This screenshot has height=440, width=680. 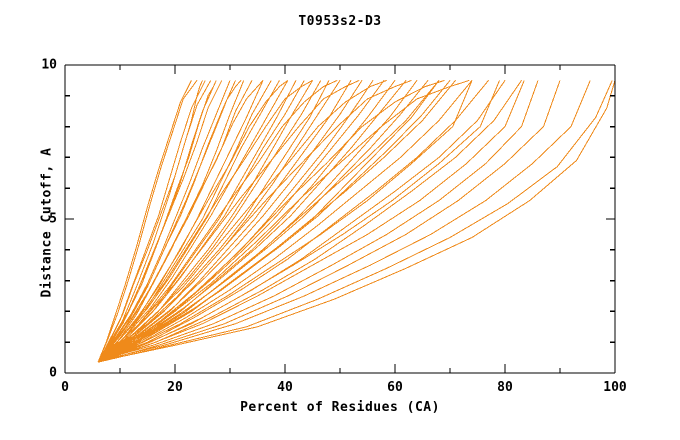 What do you see at coordinates (49, 65) in the screenshot?
I see `y-tick-label: 10` at bounding box center [49, 65].